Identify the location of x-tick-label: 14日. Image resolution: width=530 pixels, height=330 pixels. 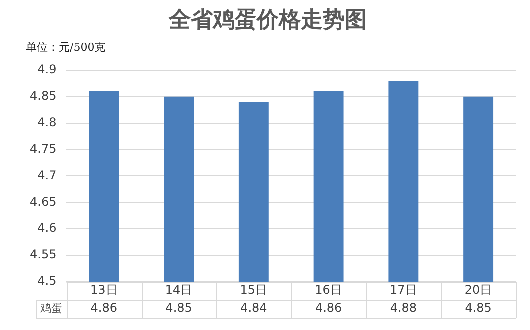
(179, 290).